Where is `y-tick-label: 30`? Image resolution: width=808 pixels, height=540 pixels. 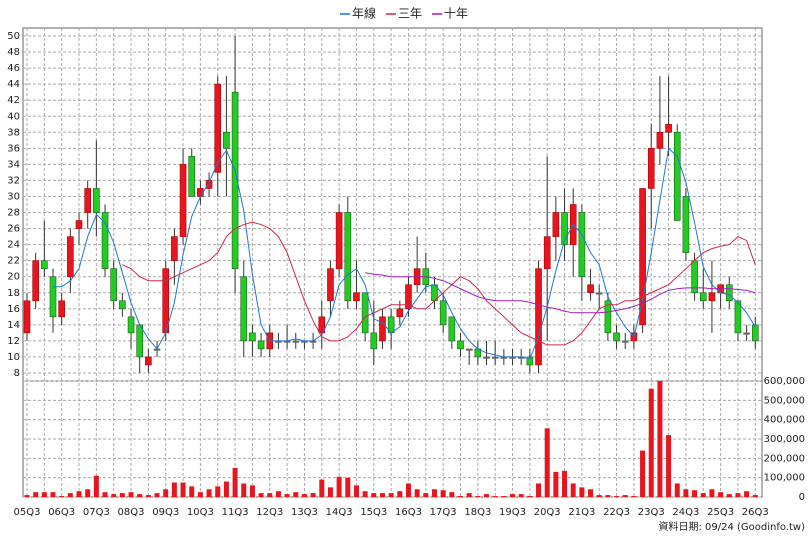
y-tick-label: 30 is located at coordinates (13, 196).